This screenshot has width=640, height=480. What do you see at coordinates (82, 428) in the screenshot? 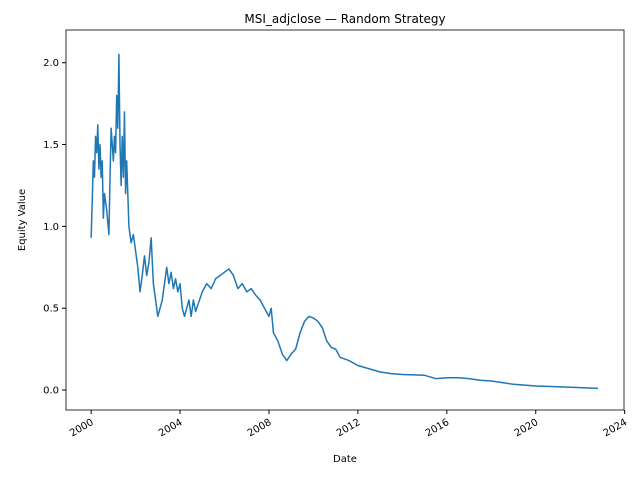
I see `x-tick-label: 2000` at bounding box center [82, 428].